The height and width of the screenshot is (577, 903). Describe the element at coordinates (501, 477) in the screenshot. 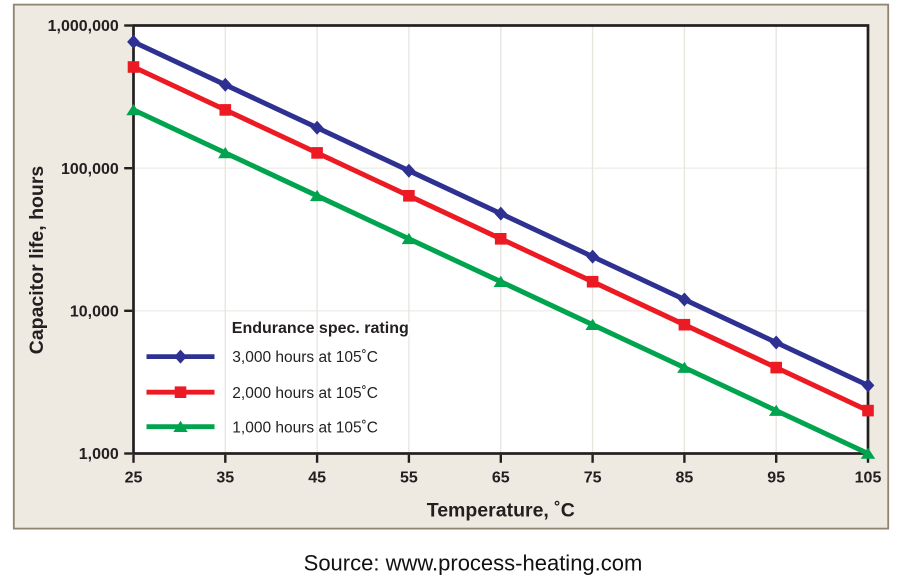

I see `svg-text: 65` at that location.